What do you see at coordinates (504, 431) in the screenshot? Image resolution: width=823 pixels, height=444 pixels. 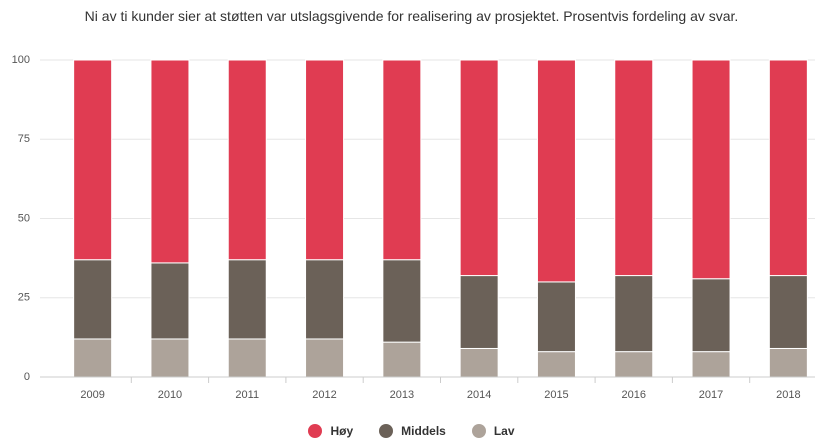 I see `legend-label: Lav` at bounding box center [504, 431].